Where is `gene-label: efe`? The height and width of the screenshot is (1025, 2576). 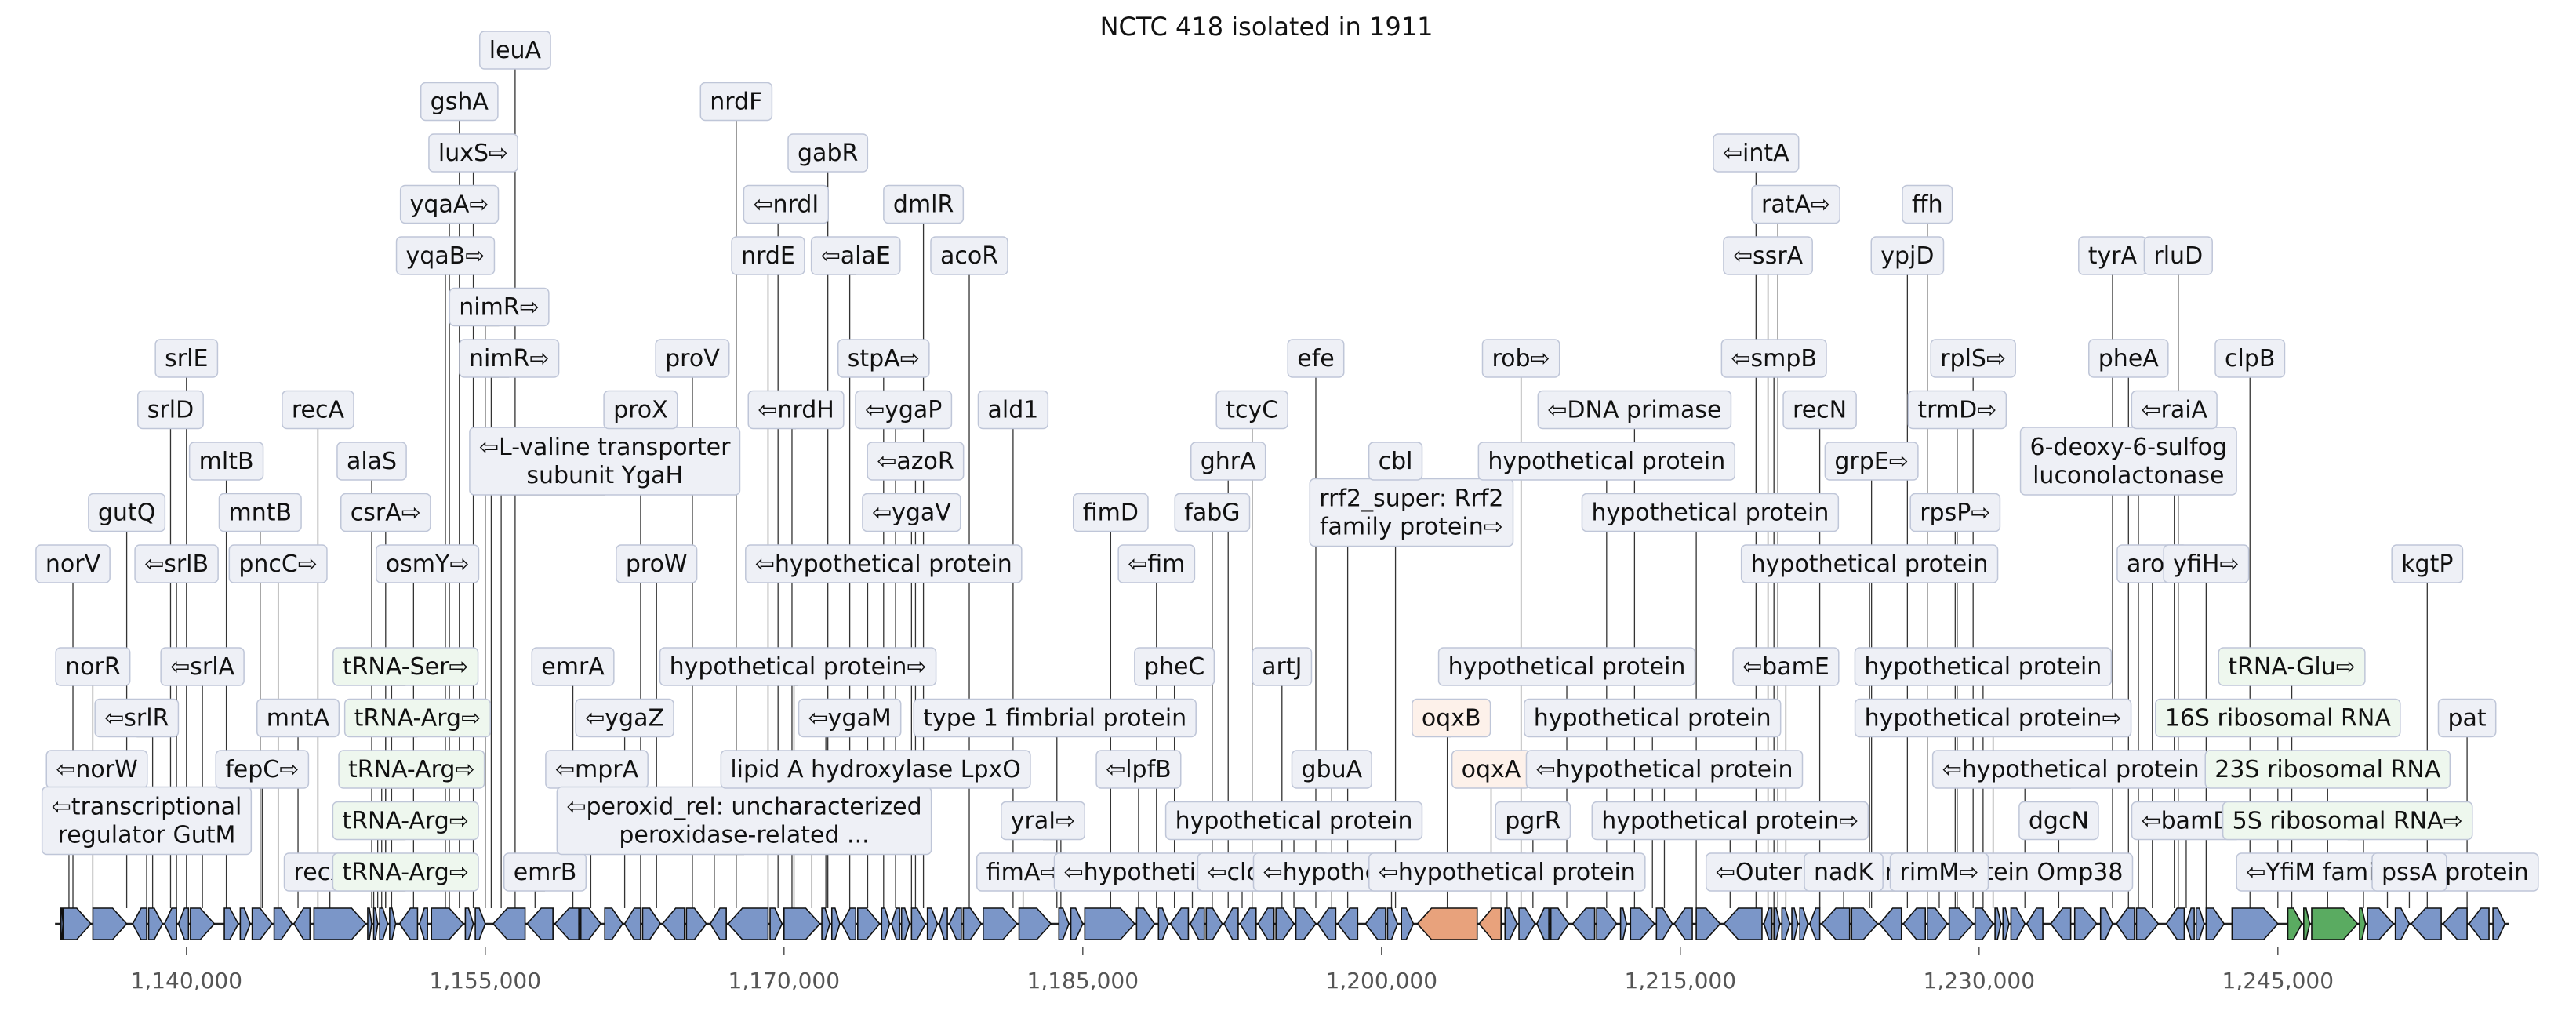 gene-label: efe is located at coordinates (1316, 358).